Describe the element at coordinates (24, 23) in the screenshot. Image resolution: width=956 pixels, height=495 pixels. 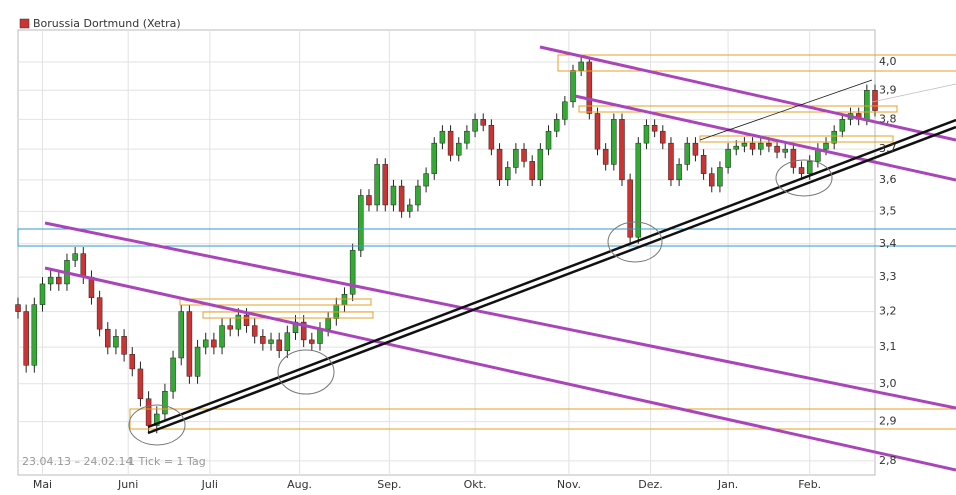
I see `legend-swatch` at that location.